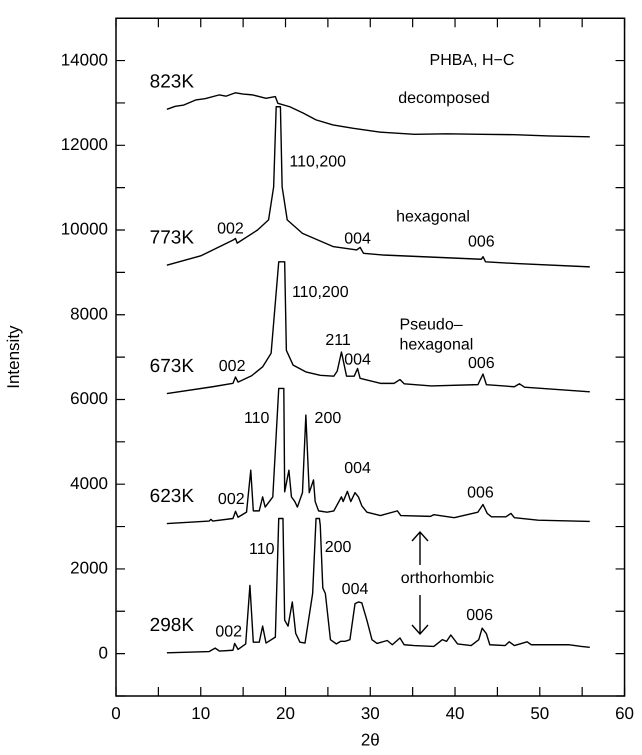 The height and width of the screenshot is (755, 642). Describe the element at coordinates (447, 579) in the screenshot. I see `annotation: orthorhombic` at that location.